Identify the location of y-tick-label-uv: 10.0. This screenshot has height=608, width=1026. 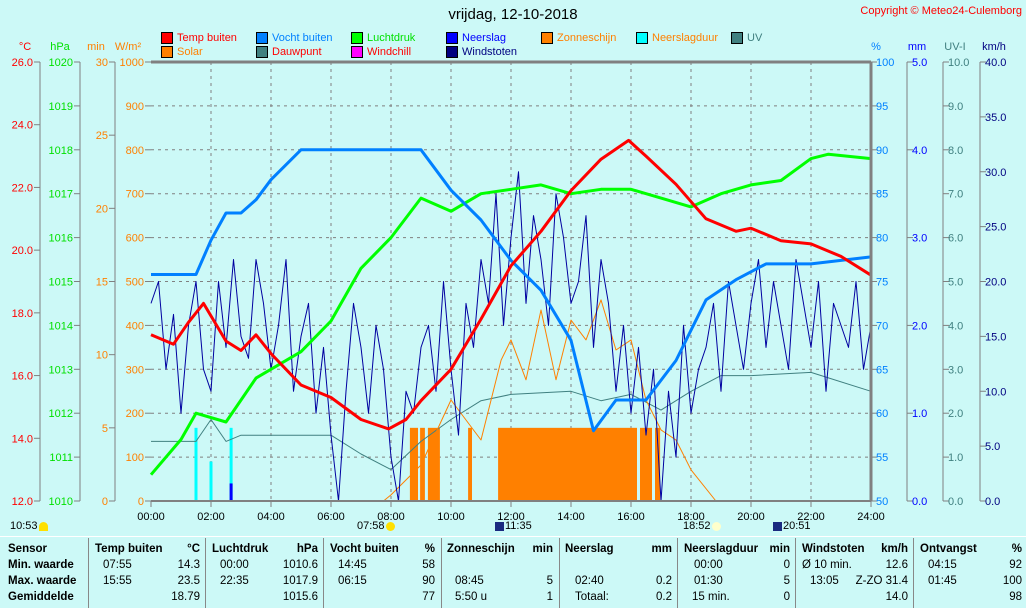
(958, 63).